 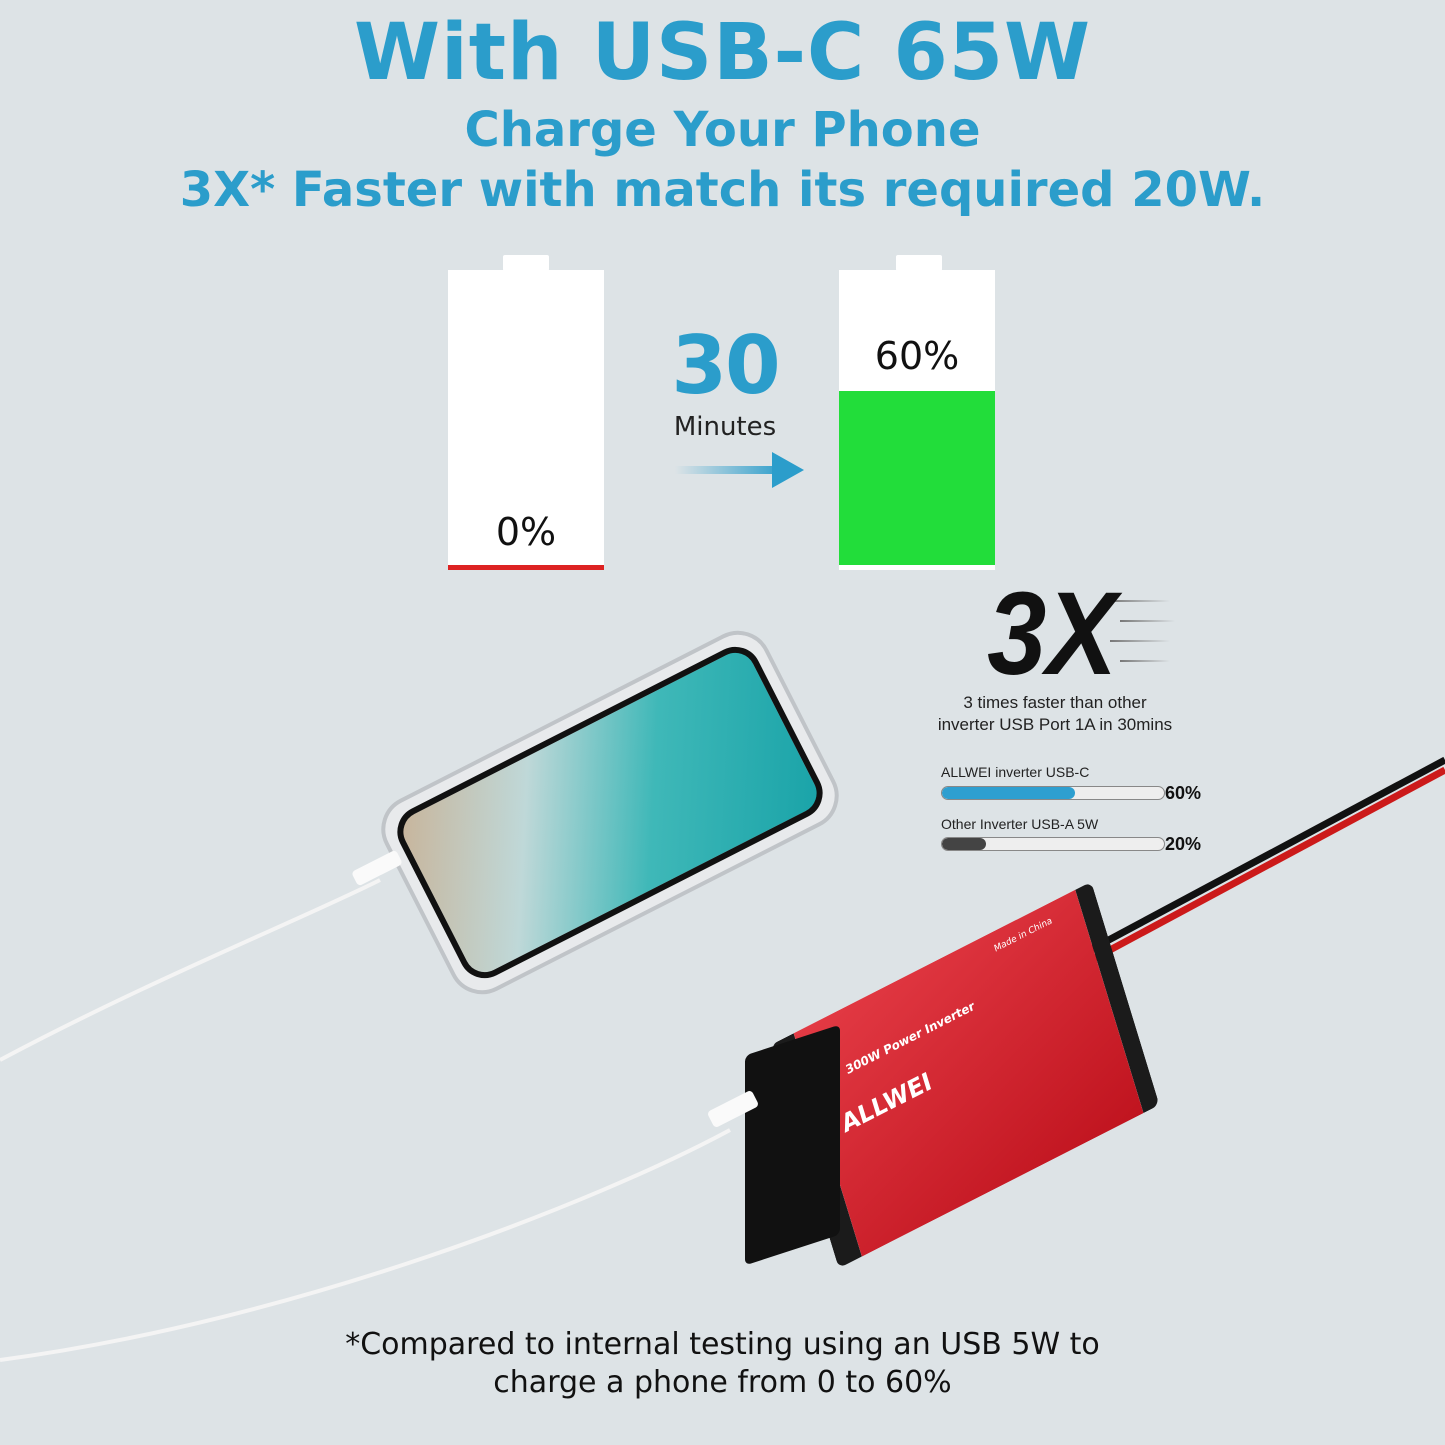 I want to click on battery-after: 60%, so click(x=917, y=420).